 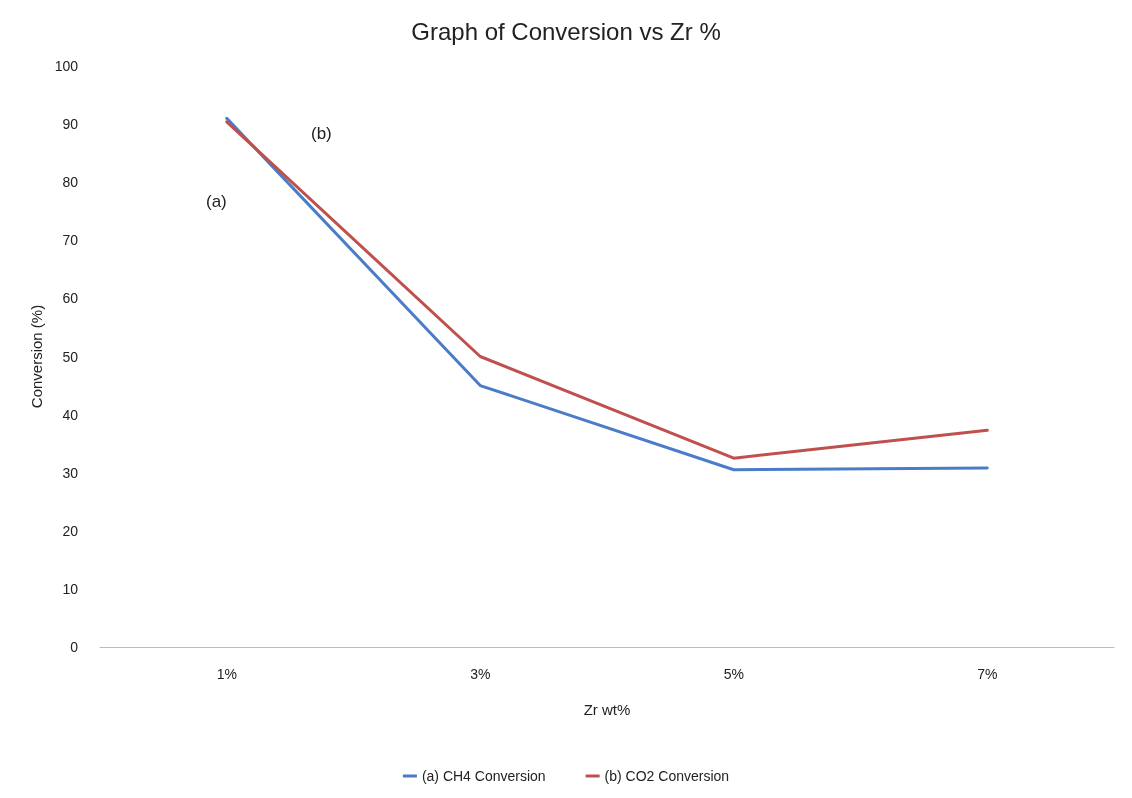 I want to click on y-tick-label: 100, so click(x=66, y=66).